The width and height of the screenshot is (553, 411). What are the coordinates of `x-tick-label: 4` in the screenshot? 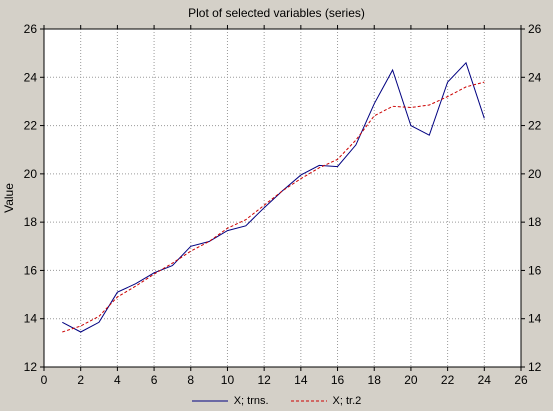 It's located at (117, 380).